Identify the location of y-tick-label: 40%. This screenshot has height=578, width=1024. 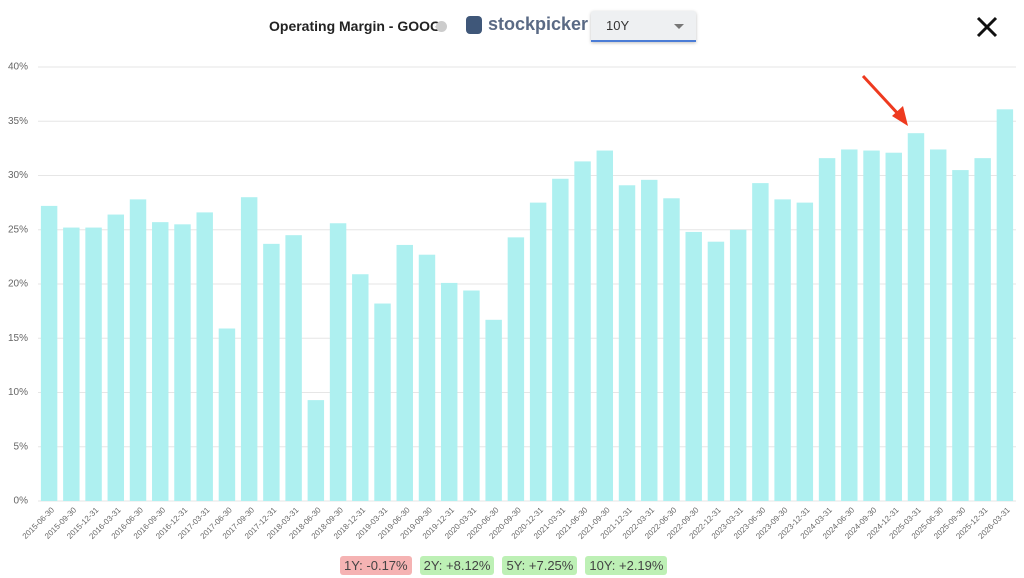
(18, 67).